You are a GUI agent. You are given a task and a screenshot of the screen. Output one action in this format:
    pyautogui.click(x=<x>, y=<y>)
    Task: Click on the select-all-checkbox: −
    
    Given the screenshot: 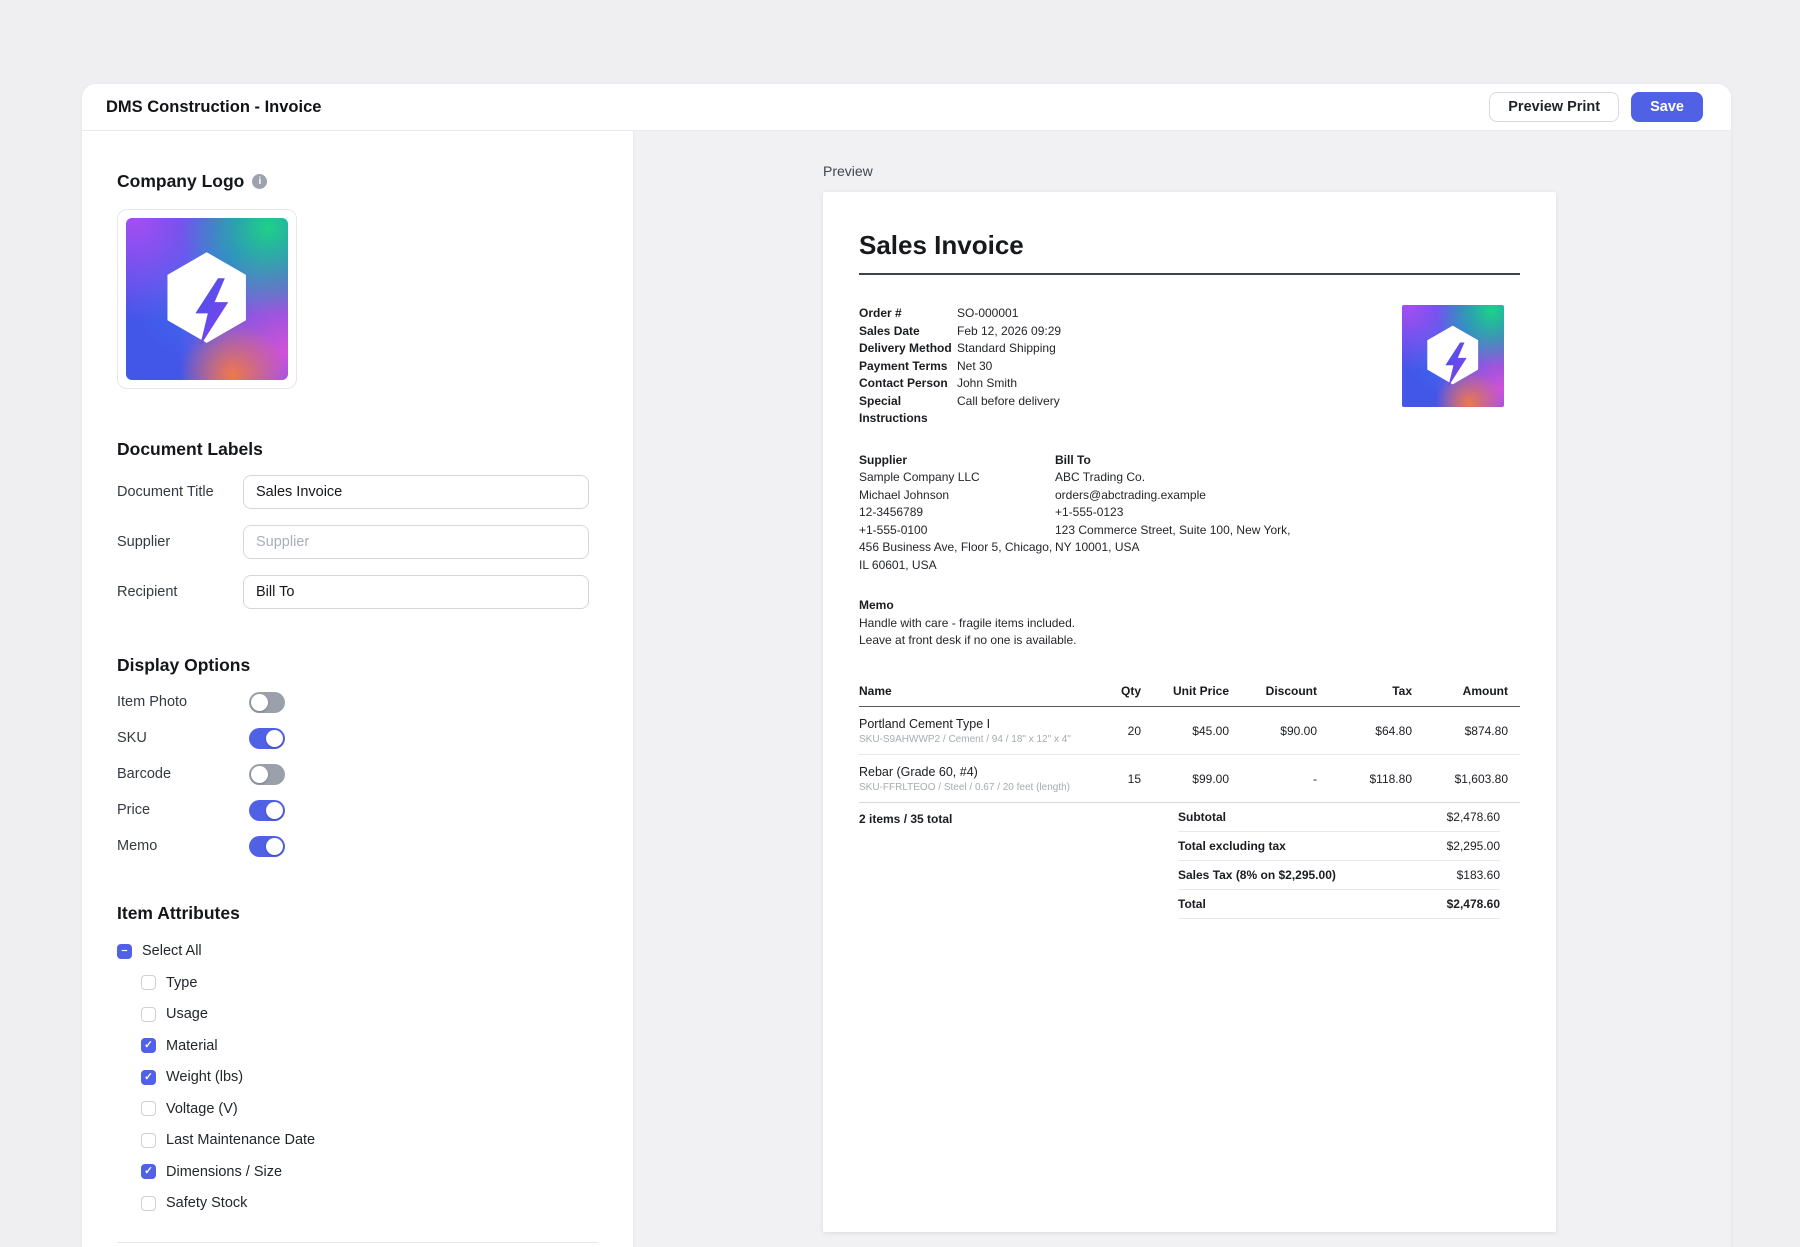 What is the action you would take?
    pyautogui.click(x=124, y=951)
    